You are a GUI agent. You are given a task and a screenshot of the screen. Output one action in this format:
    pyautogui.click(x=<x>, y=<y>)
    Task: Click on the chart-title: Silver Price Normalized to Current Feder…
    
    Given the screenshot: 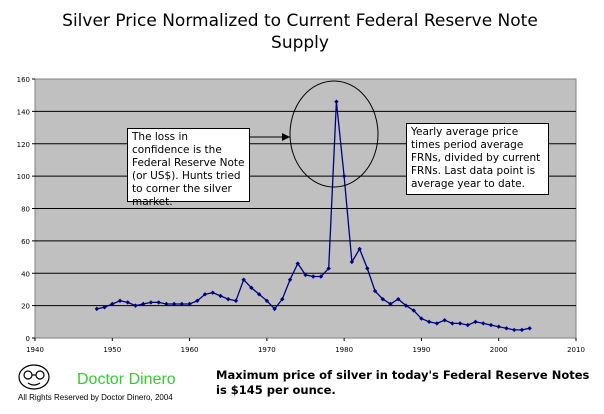 What is the action you would take?
    pyautogui.click(x=300, y=32)
    